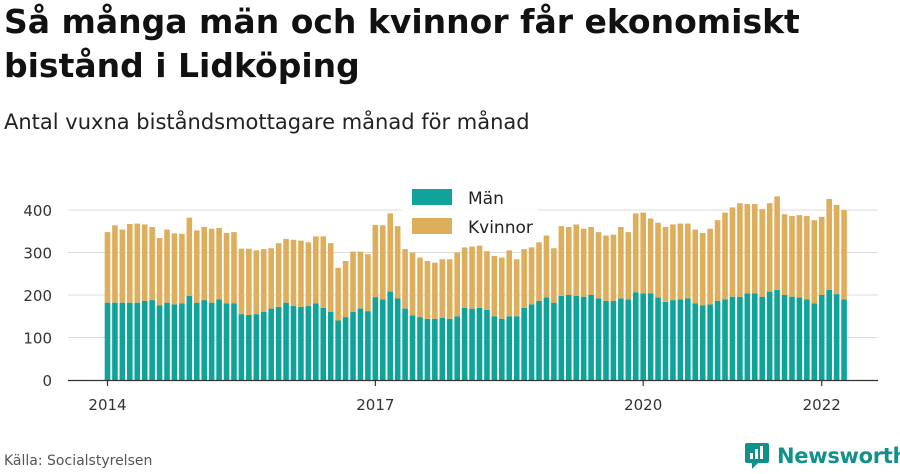  Describe the element at coordinates (470, 213) in the screenshot. I see `legend: Män Kvinnor` at that location.